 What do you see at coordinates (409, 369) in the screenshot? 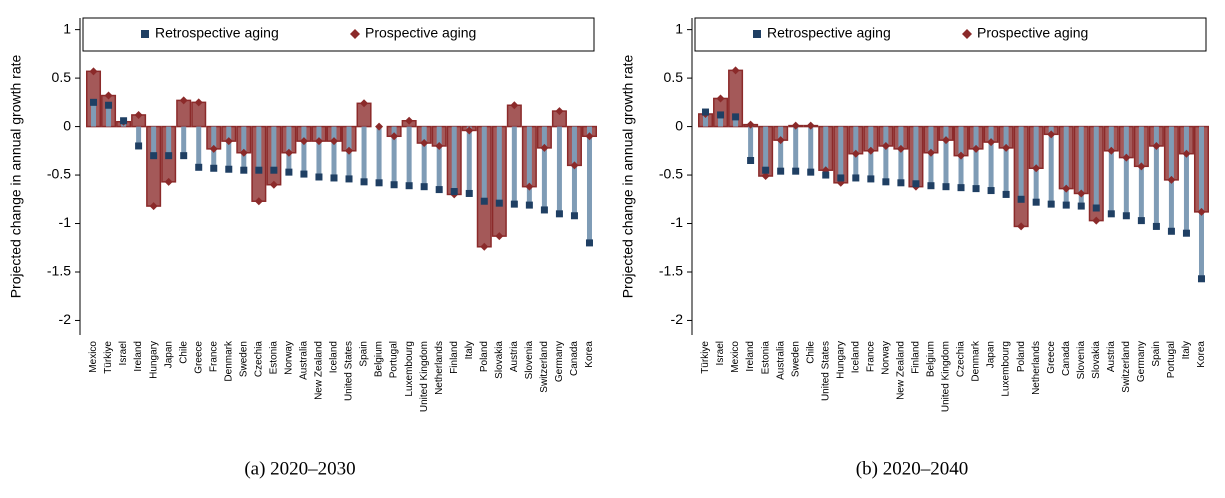
I see `x-tick-label: Luxembourg` at bounding box center [409, 369].